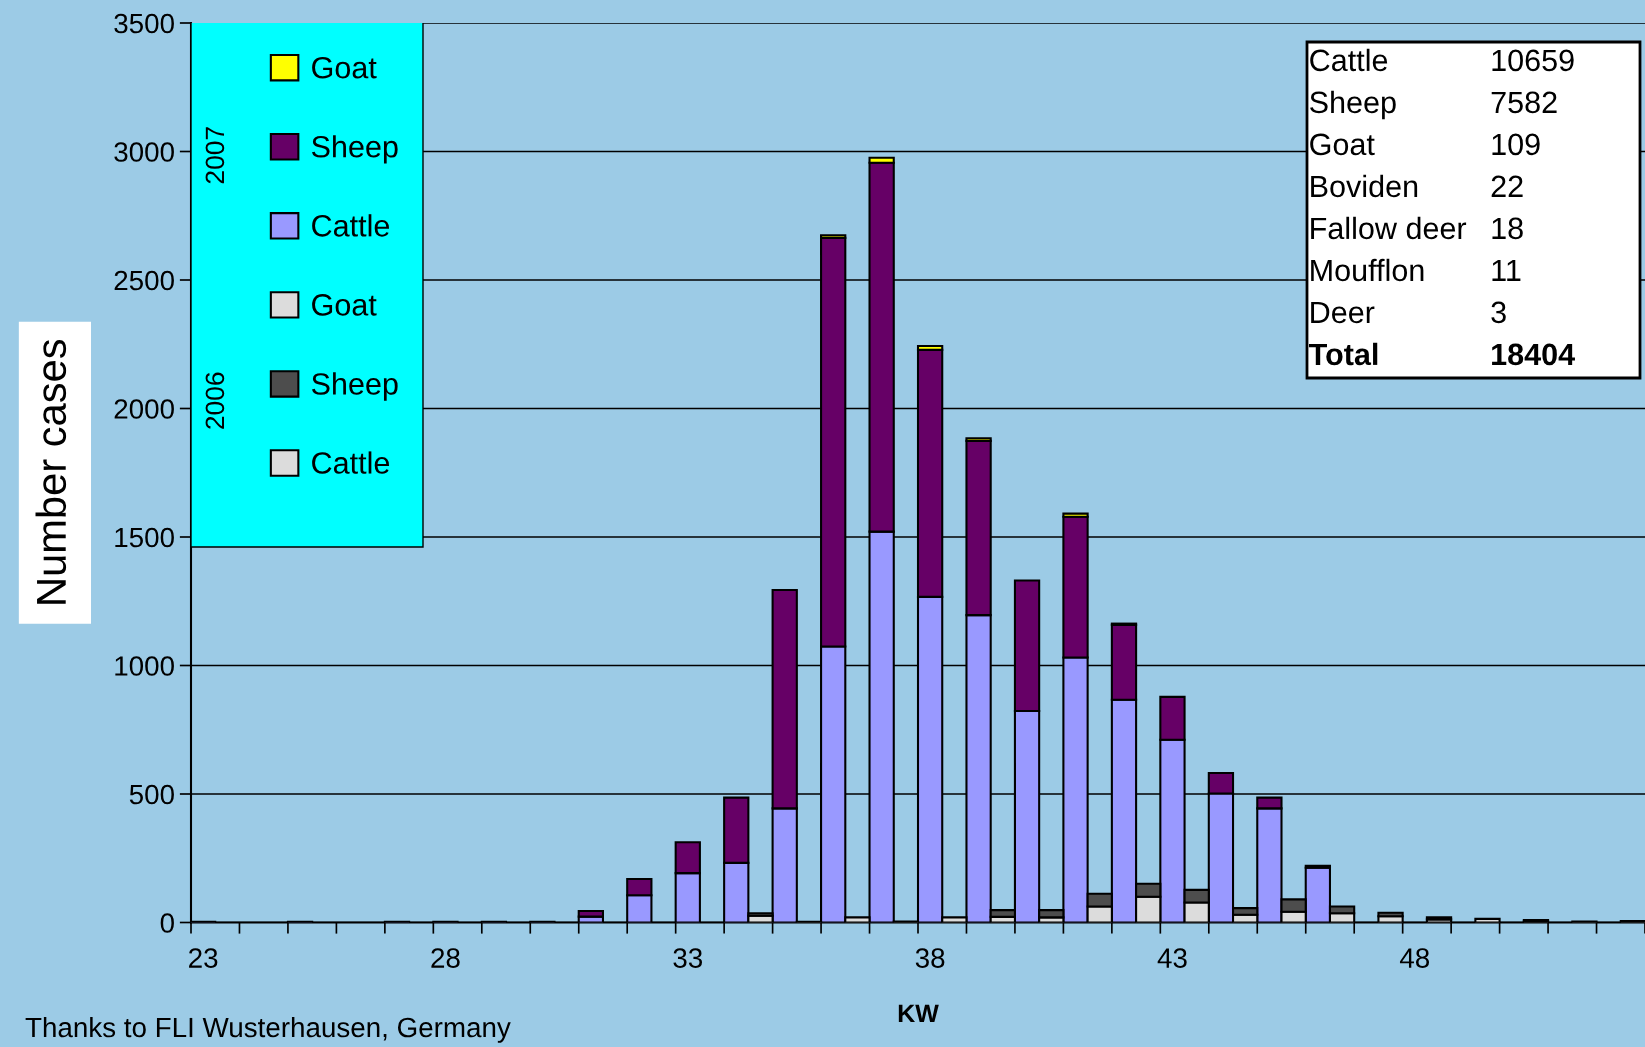  What do you see at coordinates (1507, 186) in the screenshot?
I see `data-label: 22` at bounding box center [1507, 186].